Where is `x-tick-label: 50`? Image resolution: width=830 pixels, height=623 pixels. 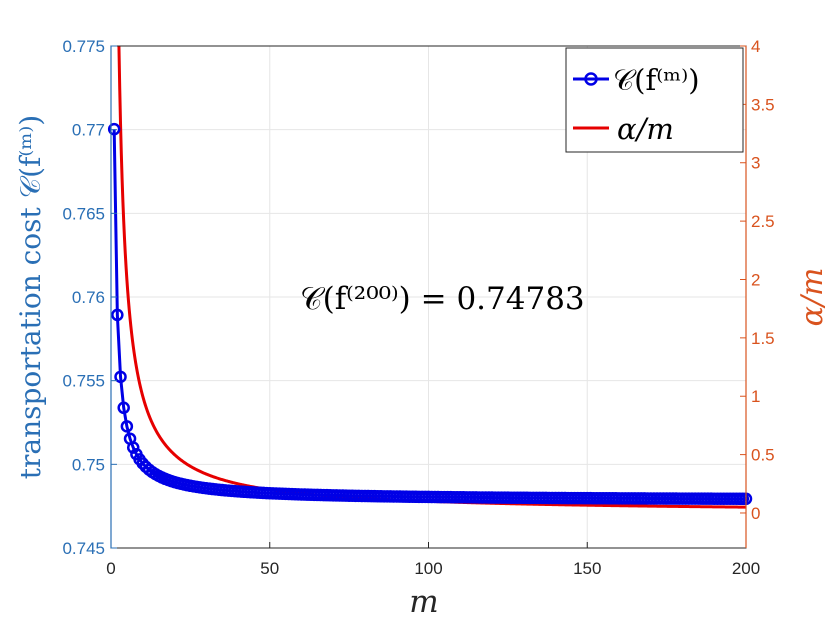 x-tick-label: 50 is located at coordinates (269, 568).